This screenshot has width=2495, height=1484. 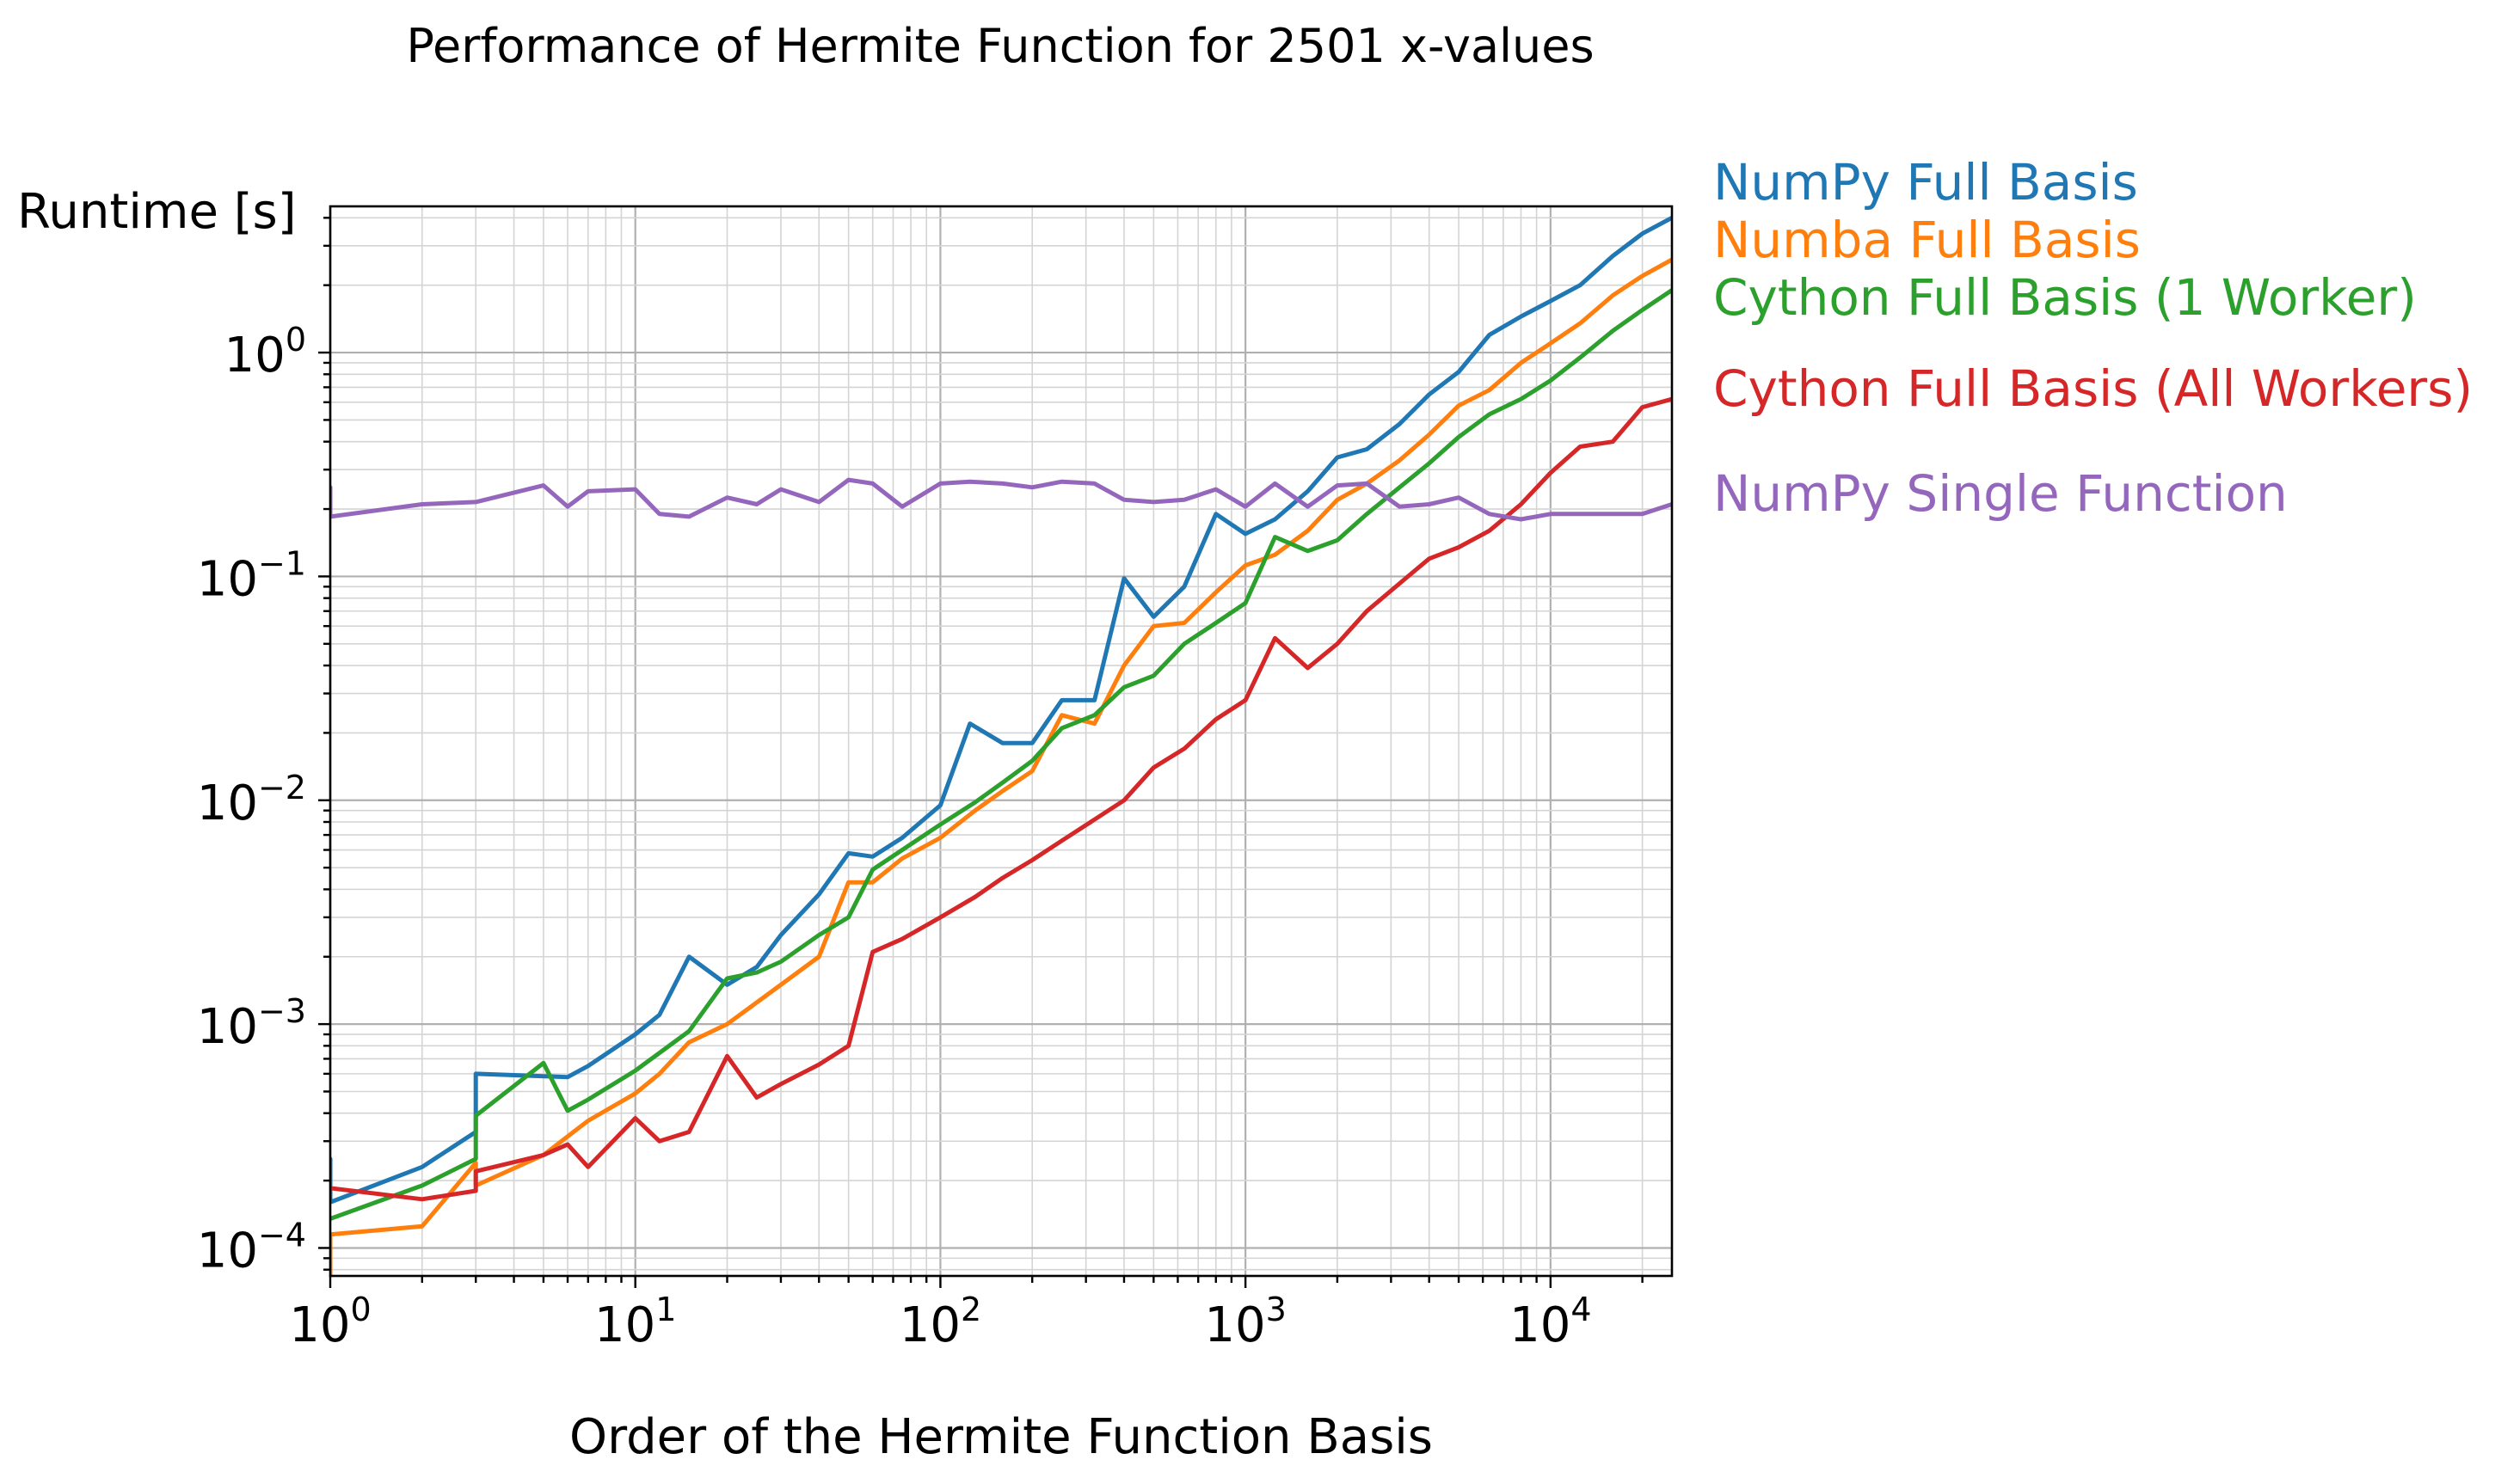 I want to click on y-tick-labels: 10⁻⁴ 10⁻³ 10⁻² 10⁻¹ 10⁰, so click(x=252, y=800).